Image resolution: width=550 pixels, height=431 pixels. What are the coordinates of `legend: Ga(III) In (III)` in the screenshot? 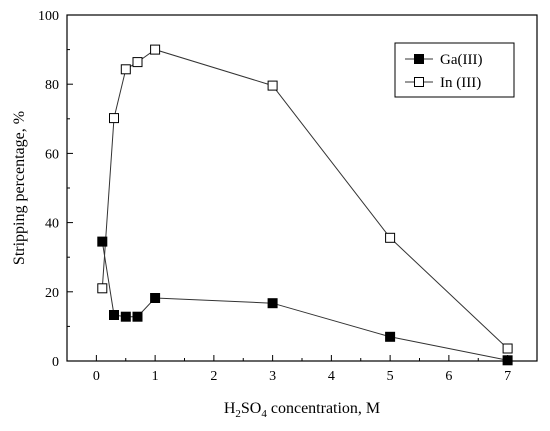 It's located at (454, 70).